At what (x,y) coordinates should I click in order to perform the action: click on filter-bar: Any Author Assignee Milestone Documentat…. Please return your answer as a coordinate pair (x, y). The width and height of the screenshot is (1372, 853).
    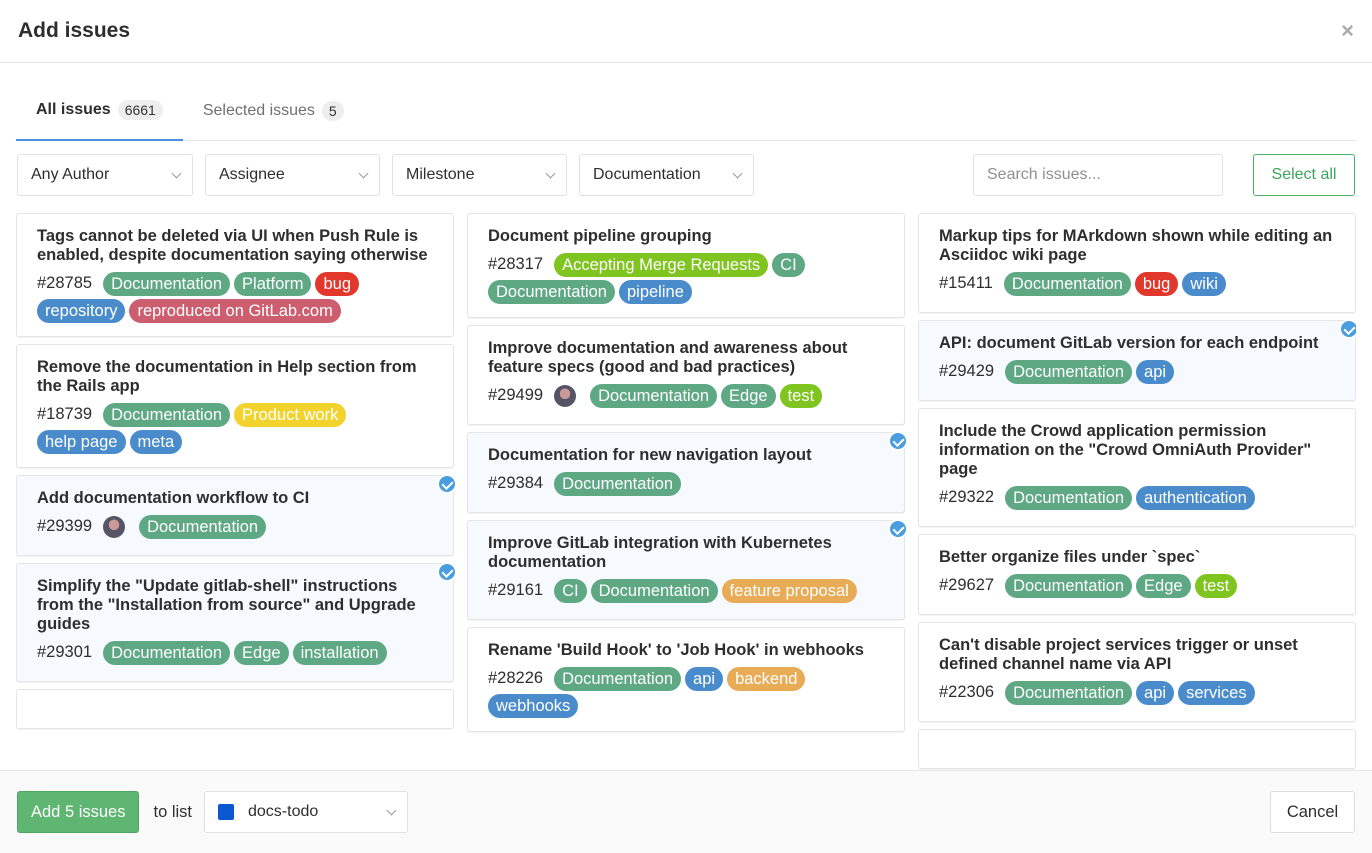
    Looking at the image, I should click on (686, 175).